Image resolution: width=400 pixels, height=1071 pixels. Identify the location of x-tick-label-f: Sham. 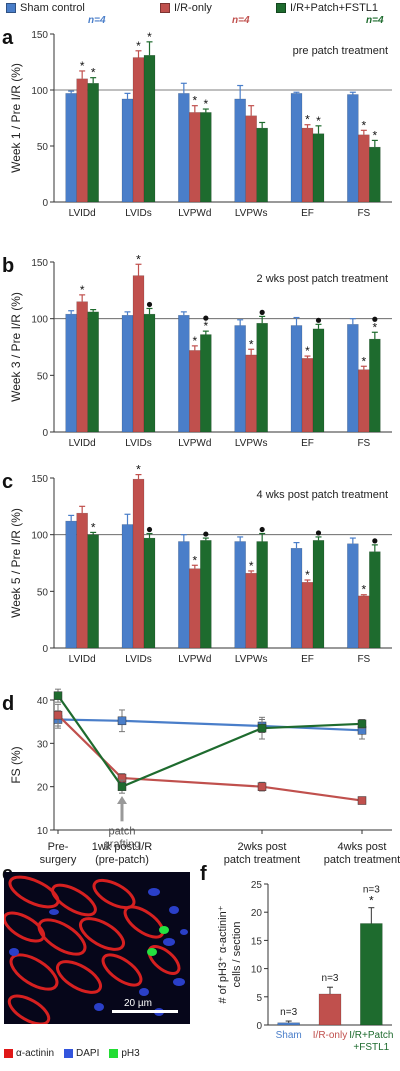
(289, 1035).